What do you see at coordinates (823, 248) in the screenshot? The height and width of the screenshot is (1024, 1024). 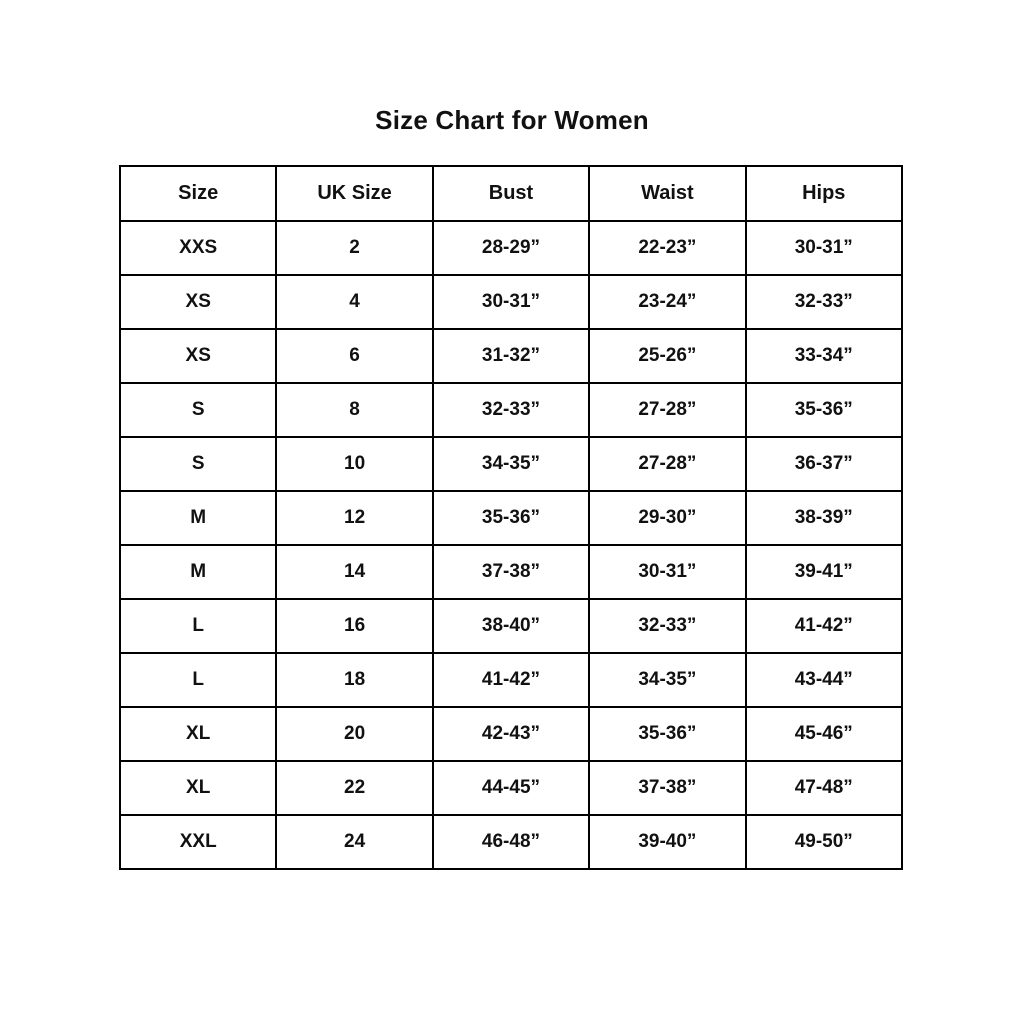 I see `cell-hips: 30-31”` at bounding box center [823, 248].